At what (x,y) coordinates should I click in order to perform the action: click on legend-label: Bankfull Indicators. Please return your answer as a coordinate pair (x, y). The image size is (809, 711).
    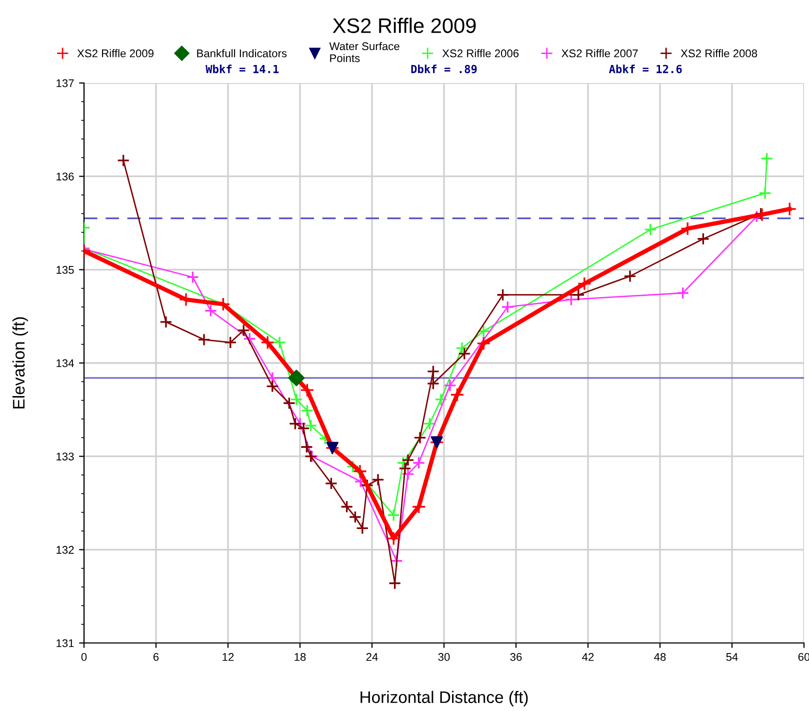
    Looking at the image, I should click on (242, 53).